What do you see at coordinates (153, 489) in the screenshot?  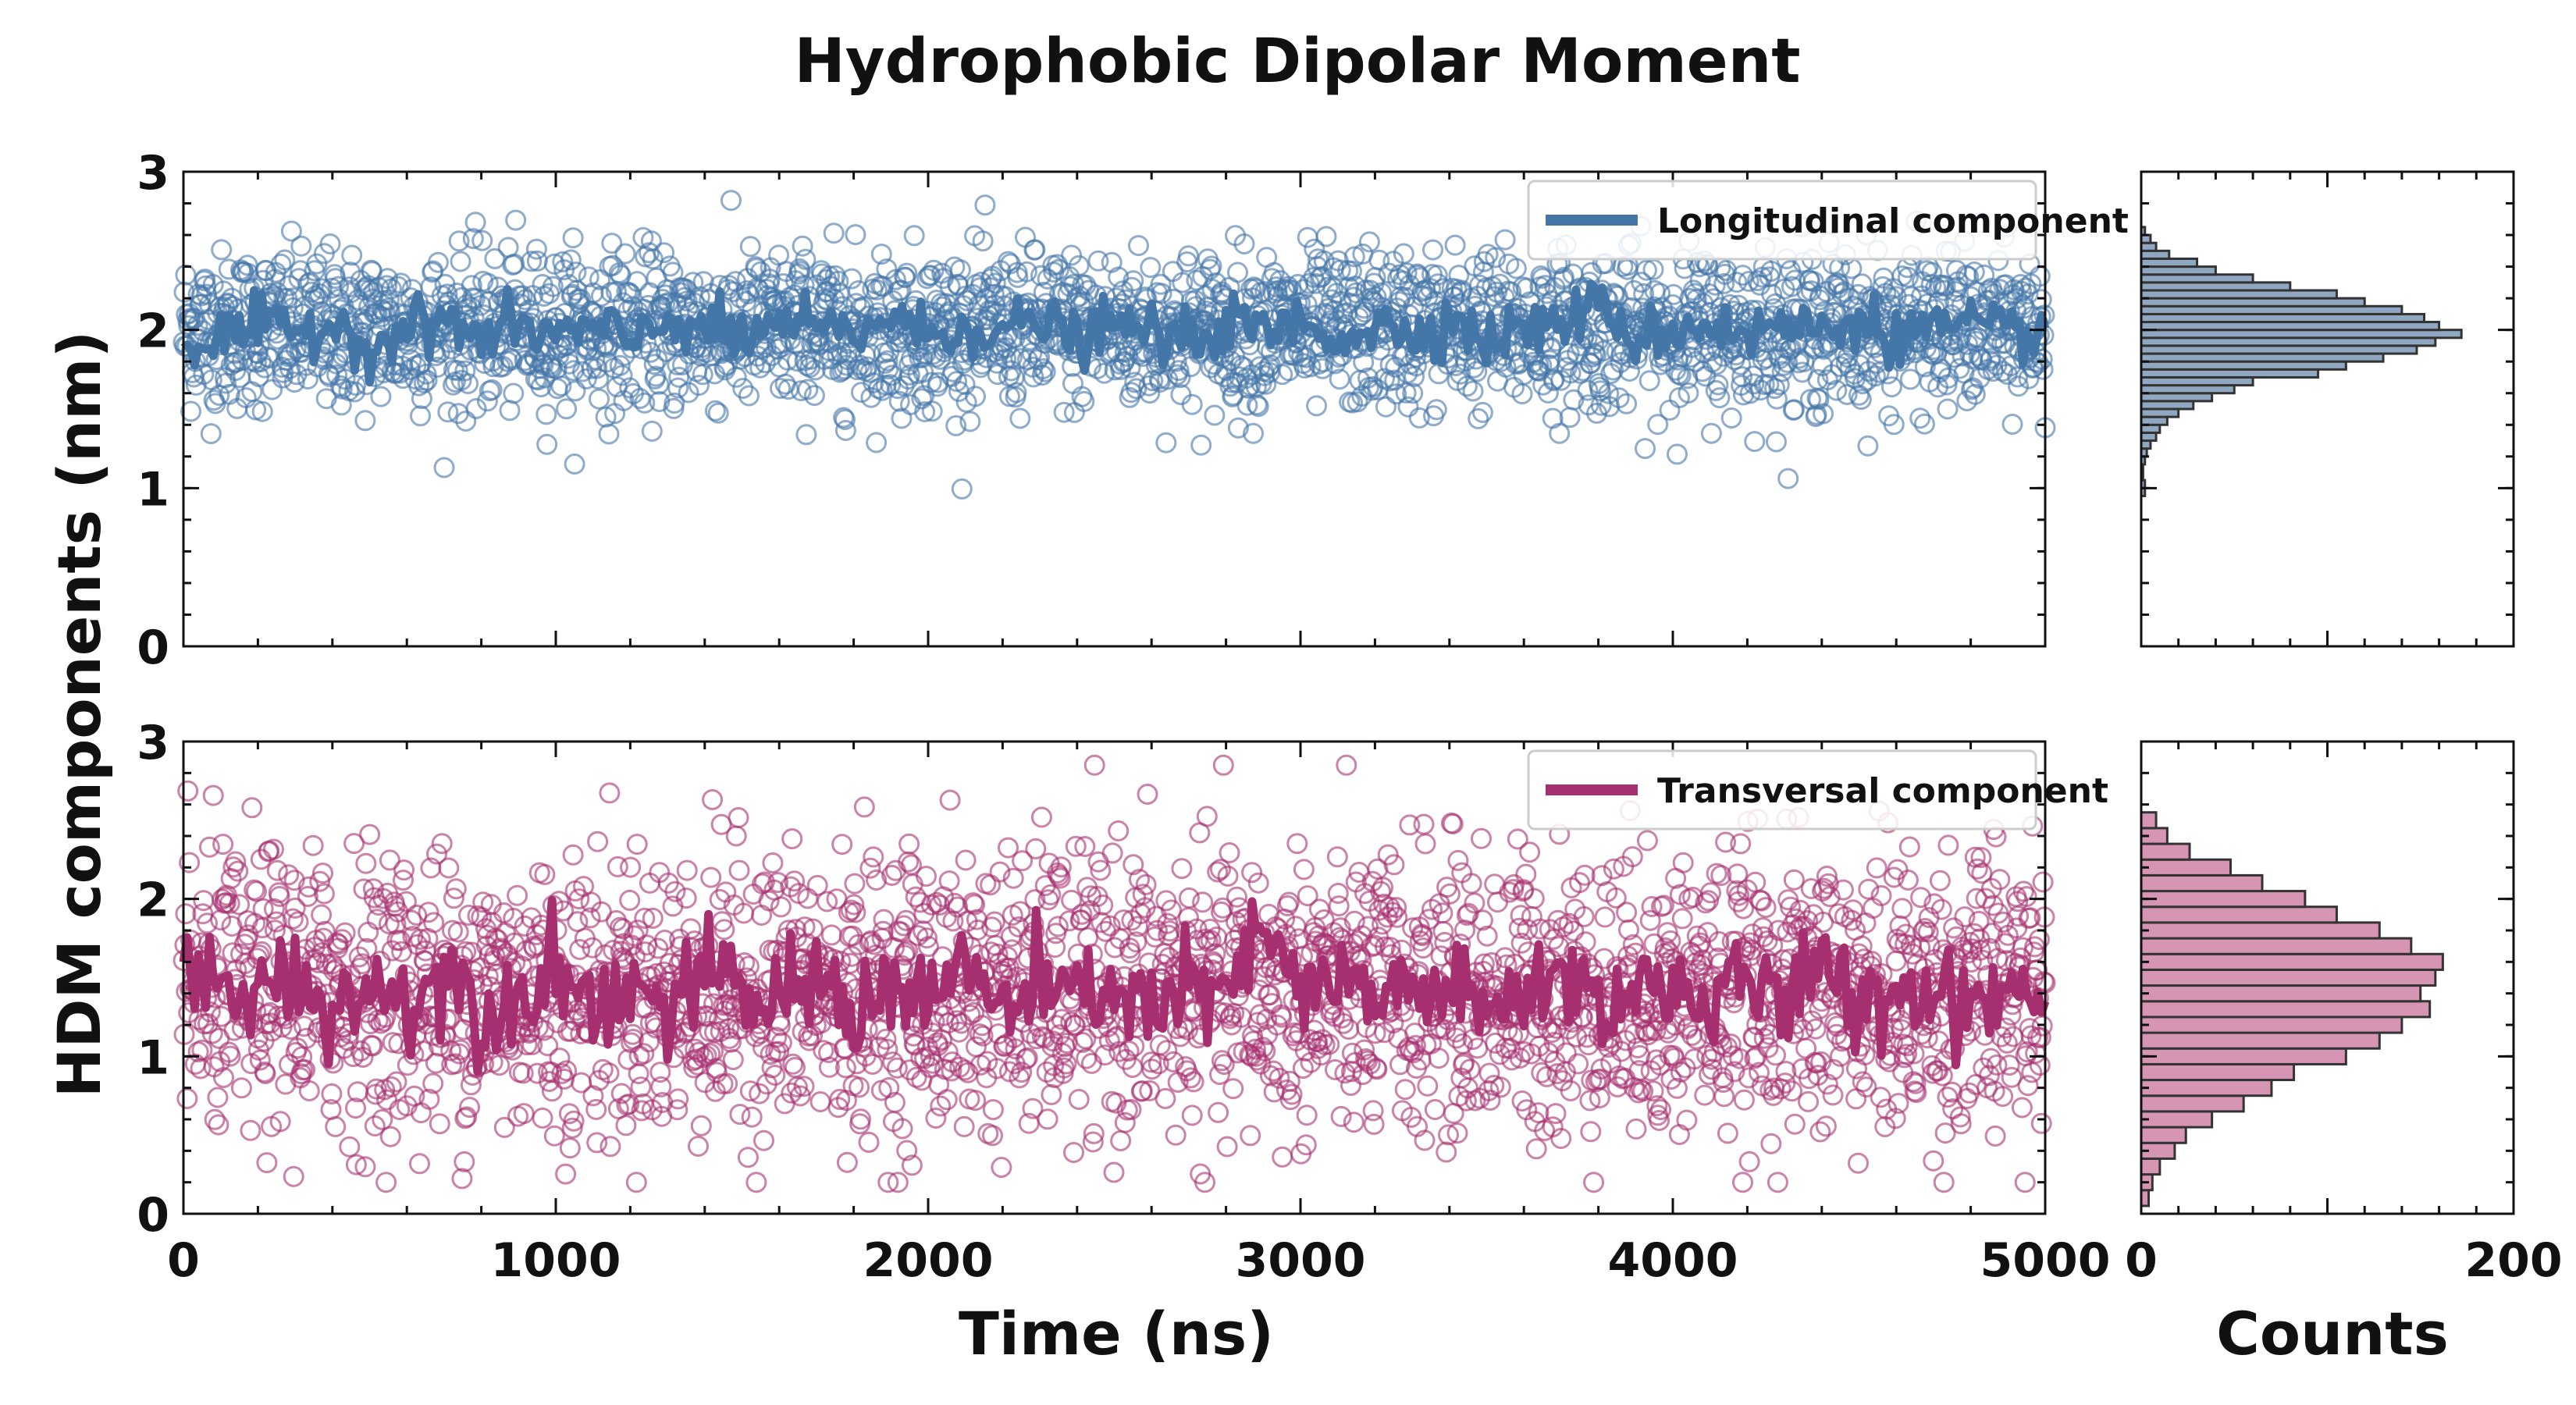 I see `y-tick-label: 1` at bounding box center [153, 489].